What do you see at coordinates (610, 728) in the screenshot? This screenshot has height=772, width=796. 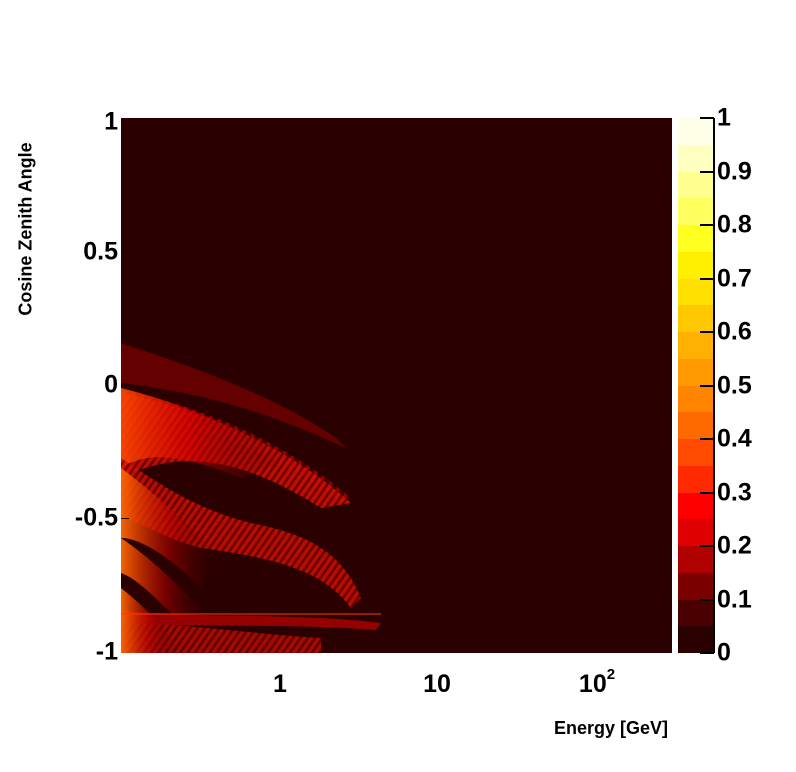 I see `x-axis-title: Energy [GeV]` at bounding box center [610, 728].